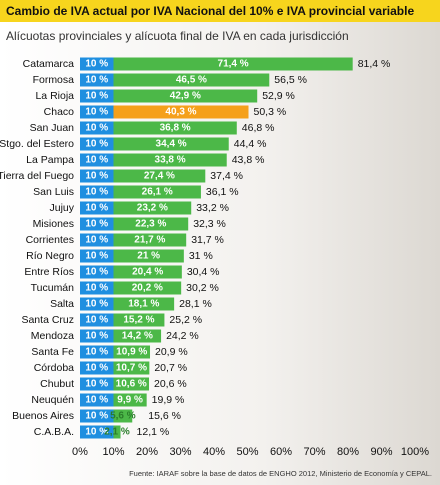 The image size is (440, 485). Describe the element at coordinates (374, 64) in the screenshot. I see `total-label: 81,4 %` at that location.